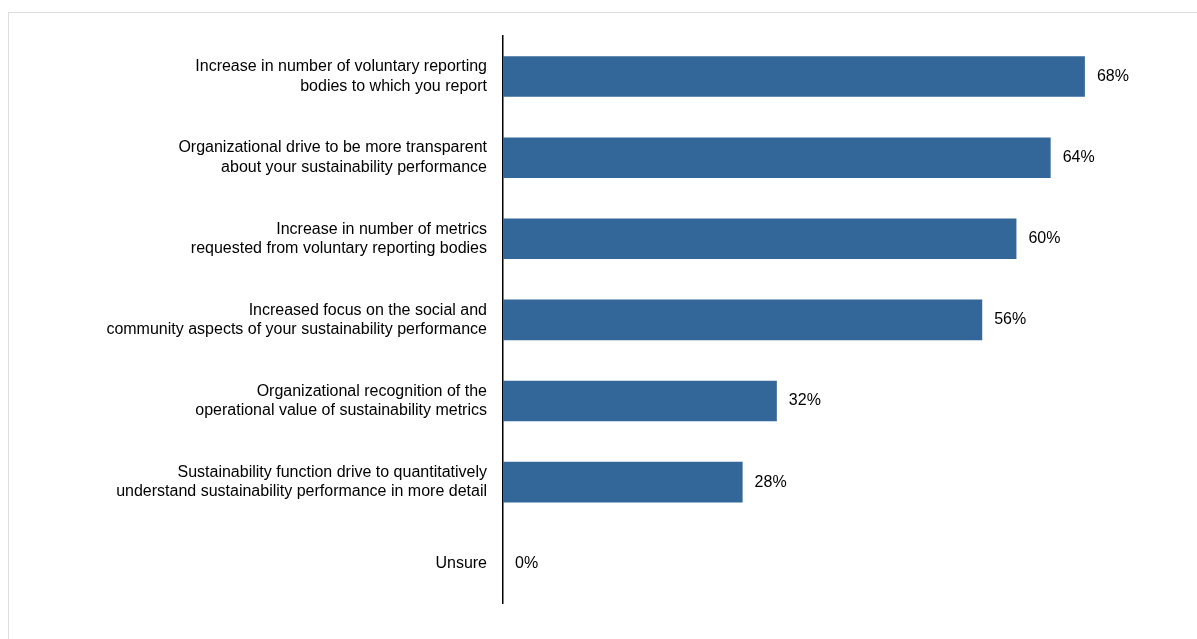 This screenshot has width=1197, height=639. What do you see at coordinates (1112, 75) in the screenshot?
I see `data-label: 68%` at bounding box center [1112, 75].